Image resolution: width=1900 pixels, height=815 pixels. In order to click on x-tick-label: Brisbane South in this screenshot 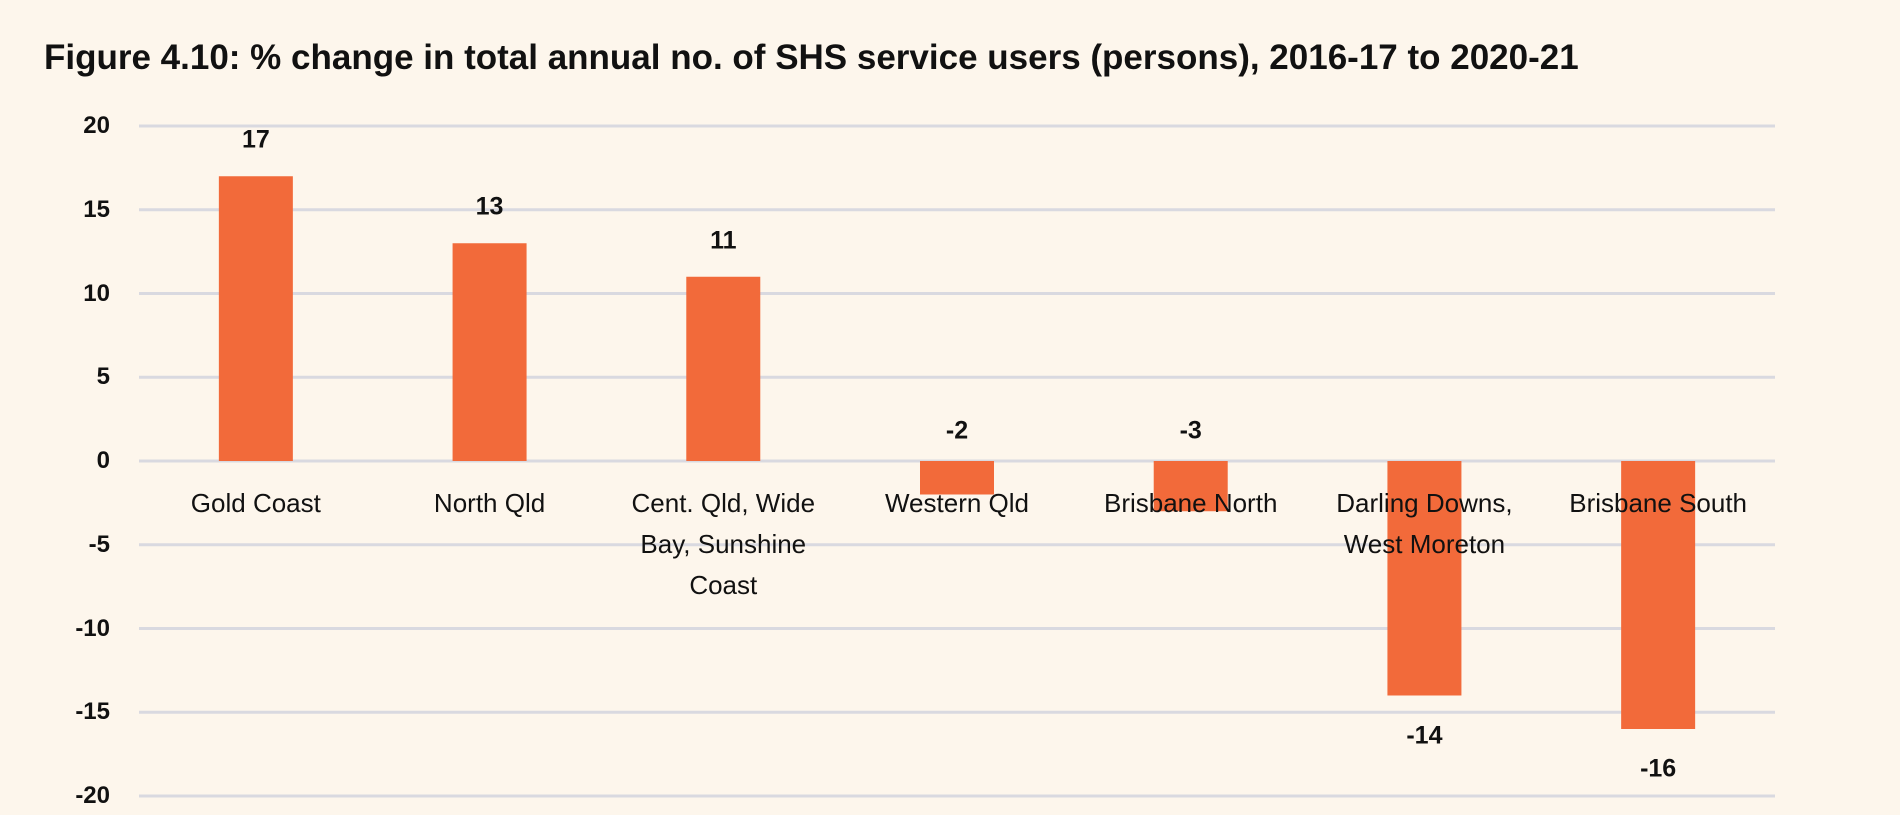, I will do `click(1658, 503)`.